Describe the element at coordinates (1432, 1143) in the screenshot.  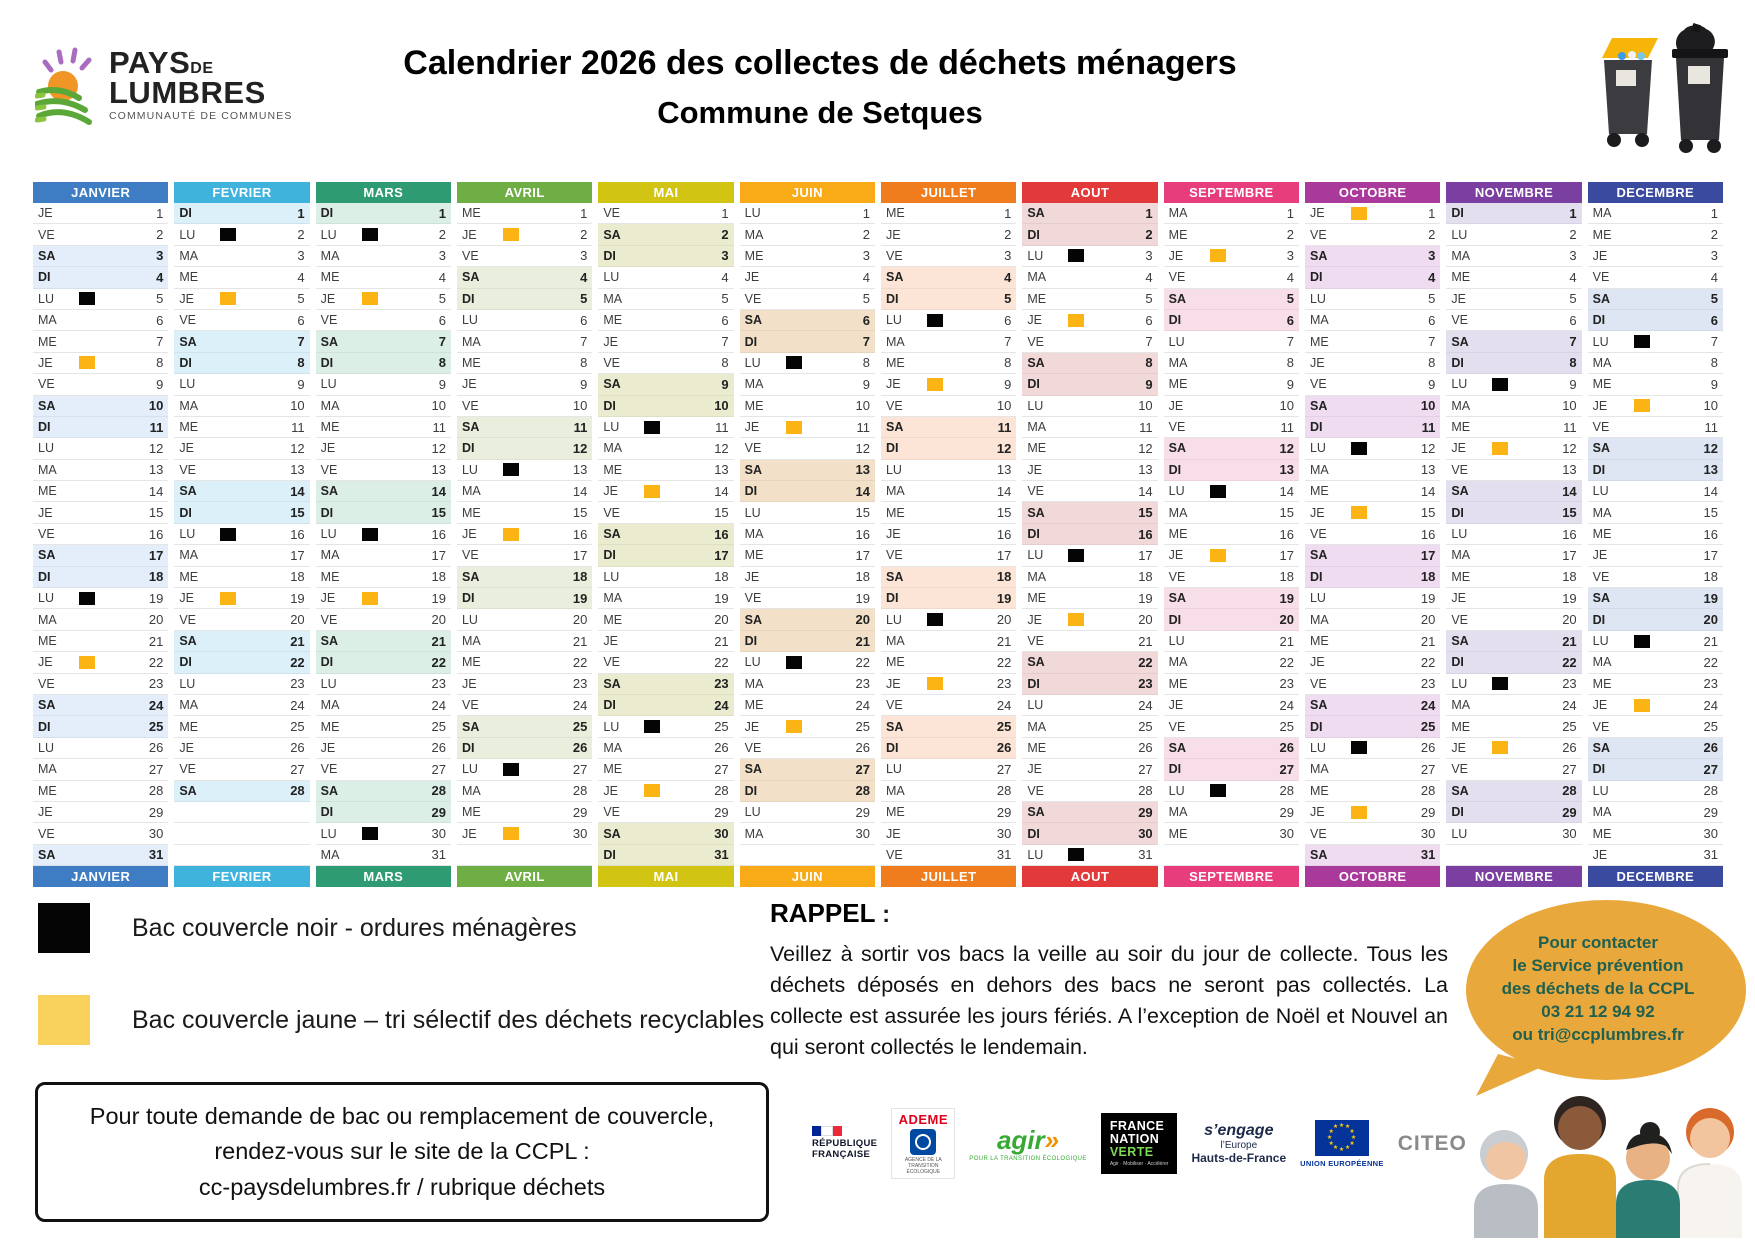
I see `citeo-logo: CITEO` at that location.